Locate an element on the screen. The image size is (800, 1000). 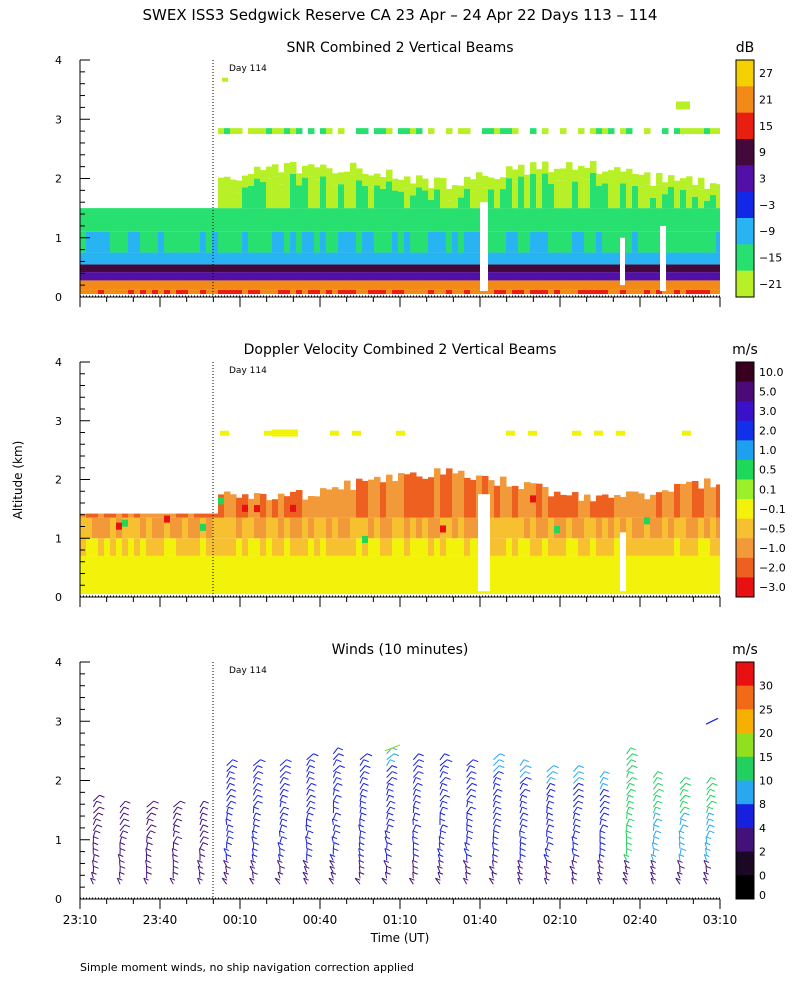
colorbar-label: 8 is located at coordinates (762, 804).